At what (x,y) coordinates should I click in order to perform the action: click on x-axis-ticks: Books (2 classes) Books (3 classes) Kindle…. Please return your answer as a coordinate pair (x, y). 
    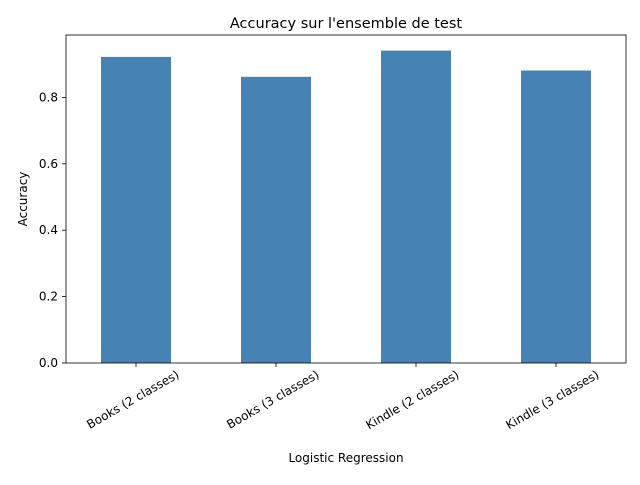
    Looking at the image, I should click on (343, 397).